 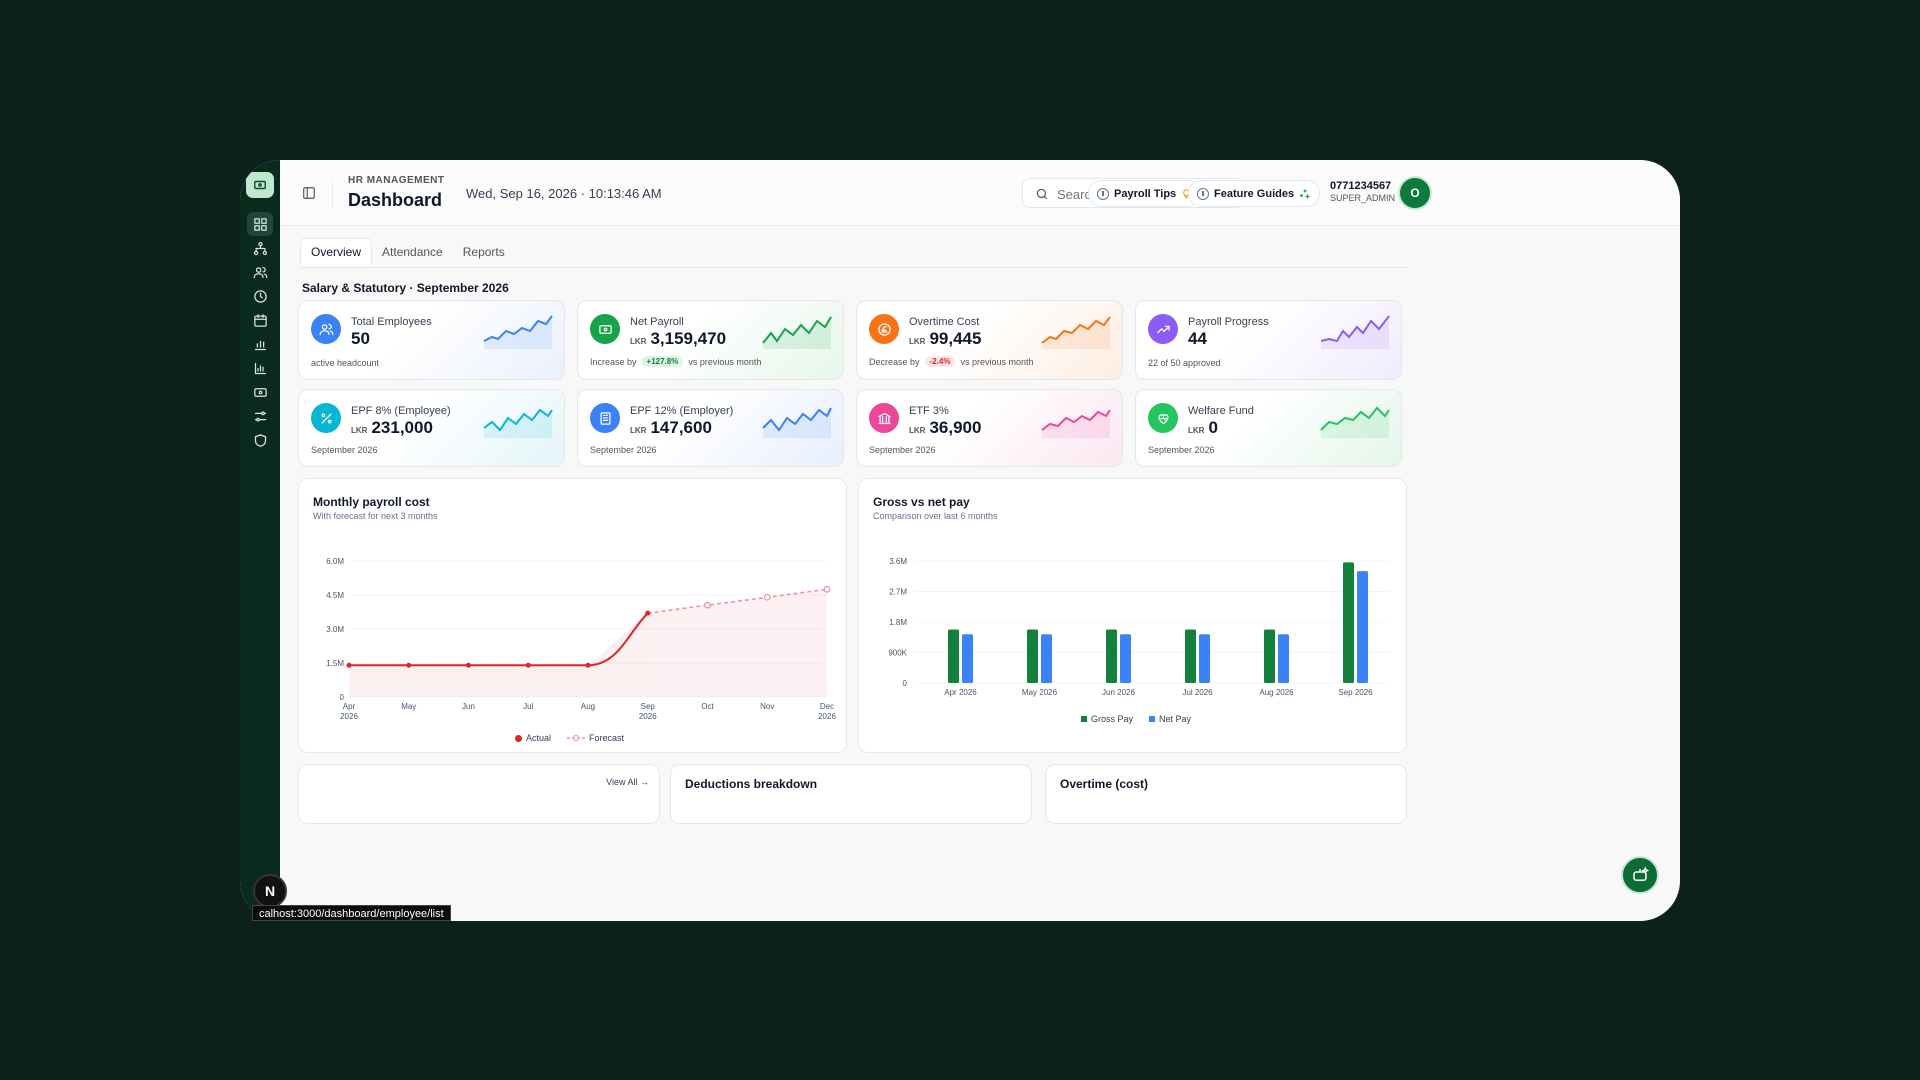 I want to click on kpi-number: 44, so click(x=1197, y=338).